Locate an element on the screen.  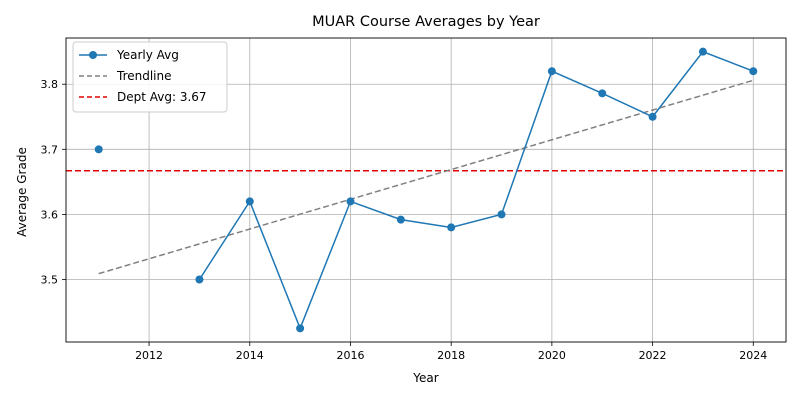
legend-label-trendline: Trendline is located at coordinates (144, 76).